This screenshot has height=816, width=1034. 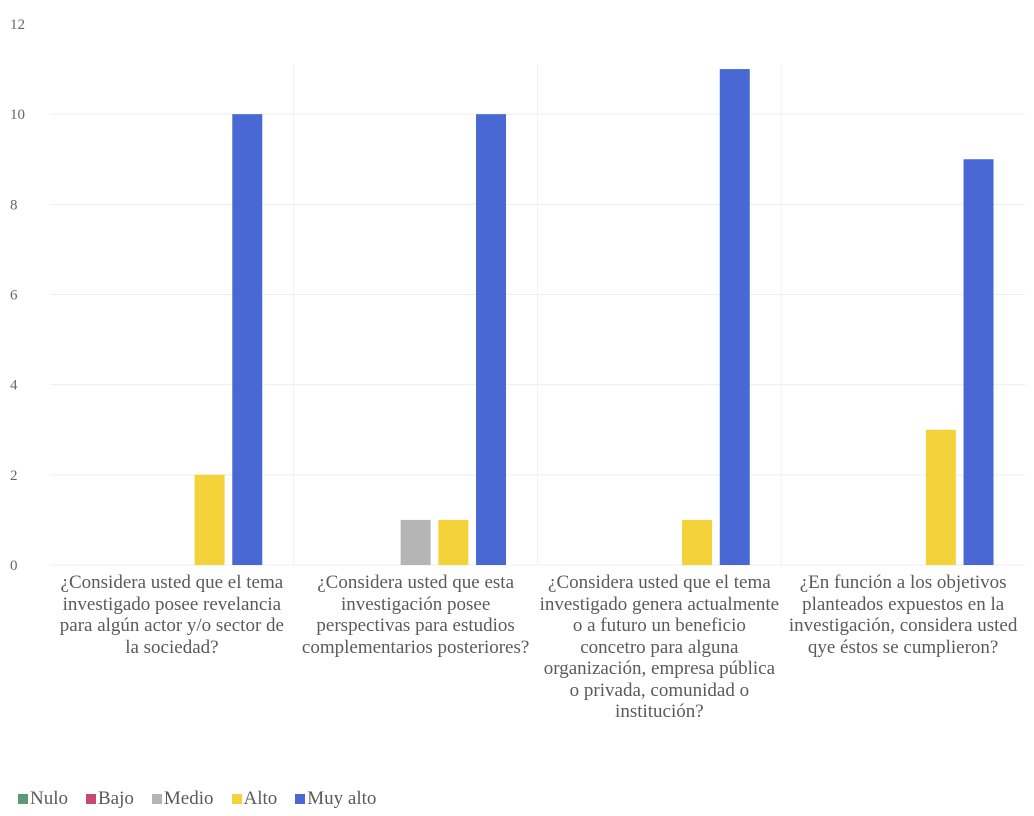 What do you see at coordinates (17, 115) in the screenshot?
I see `y-tick-label: 10` at bounding box center [17, 115].